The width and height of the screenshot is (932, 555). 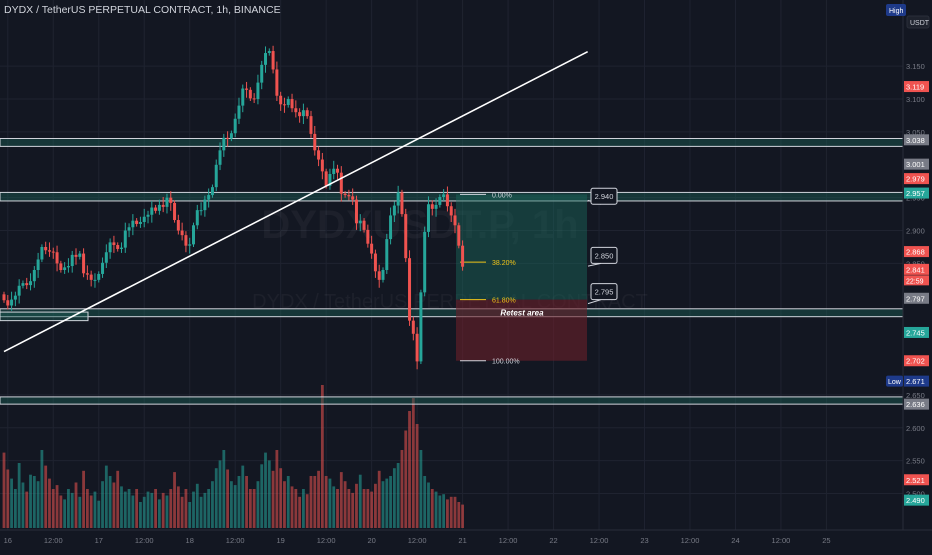 I want to click on currency-badge, so click(x=918, y=22).